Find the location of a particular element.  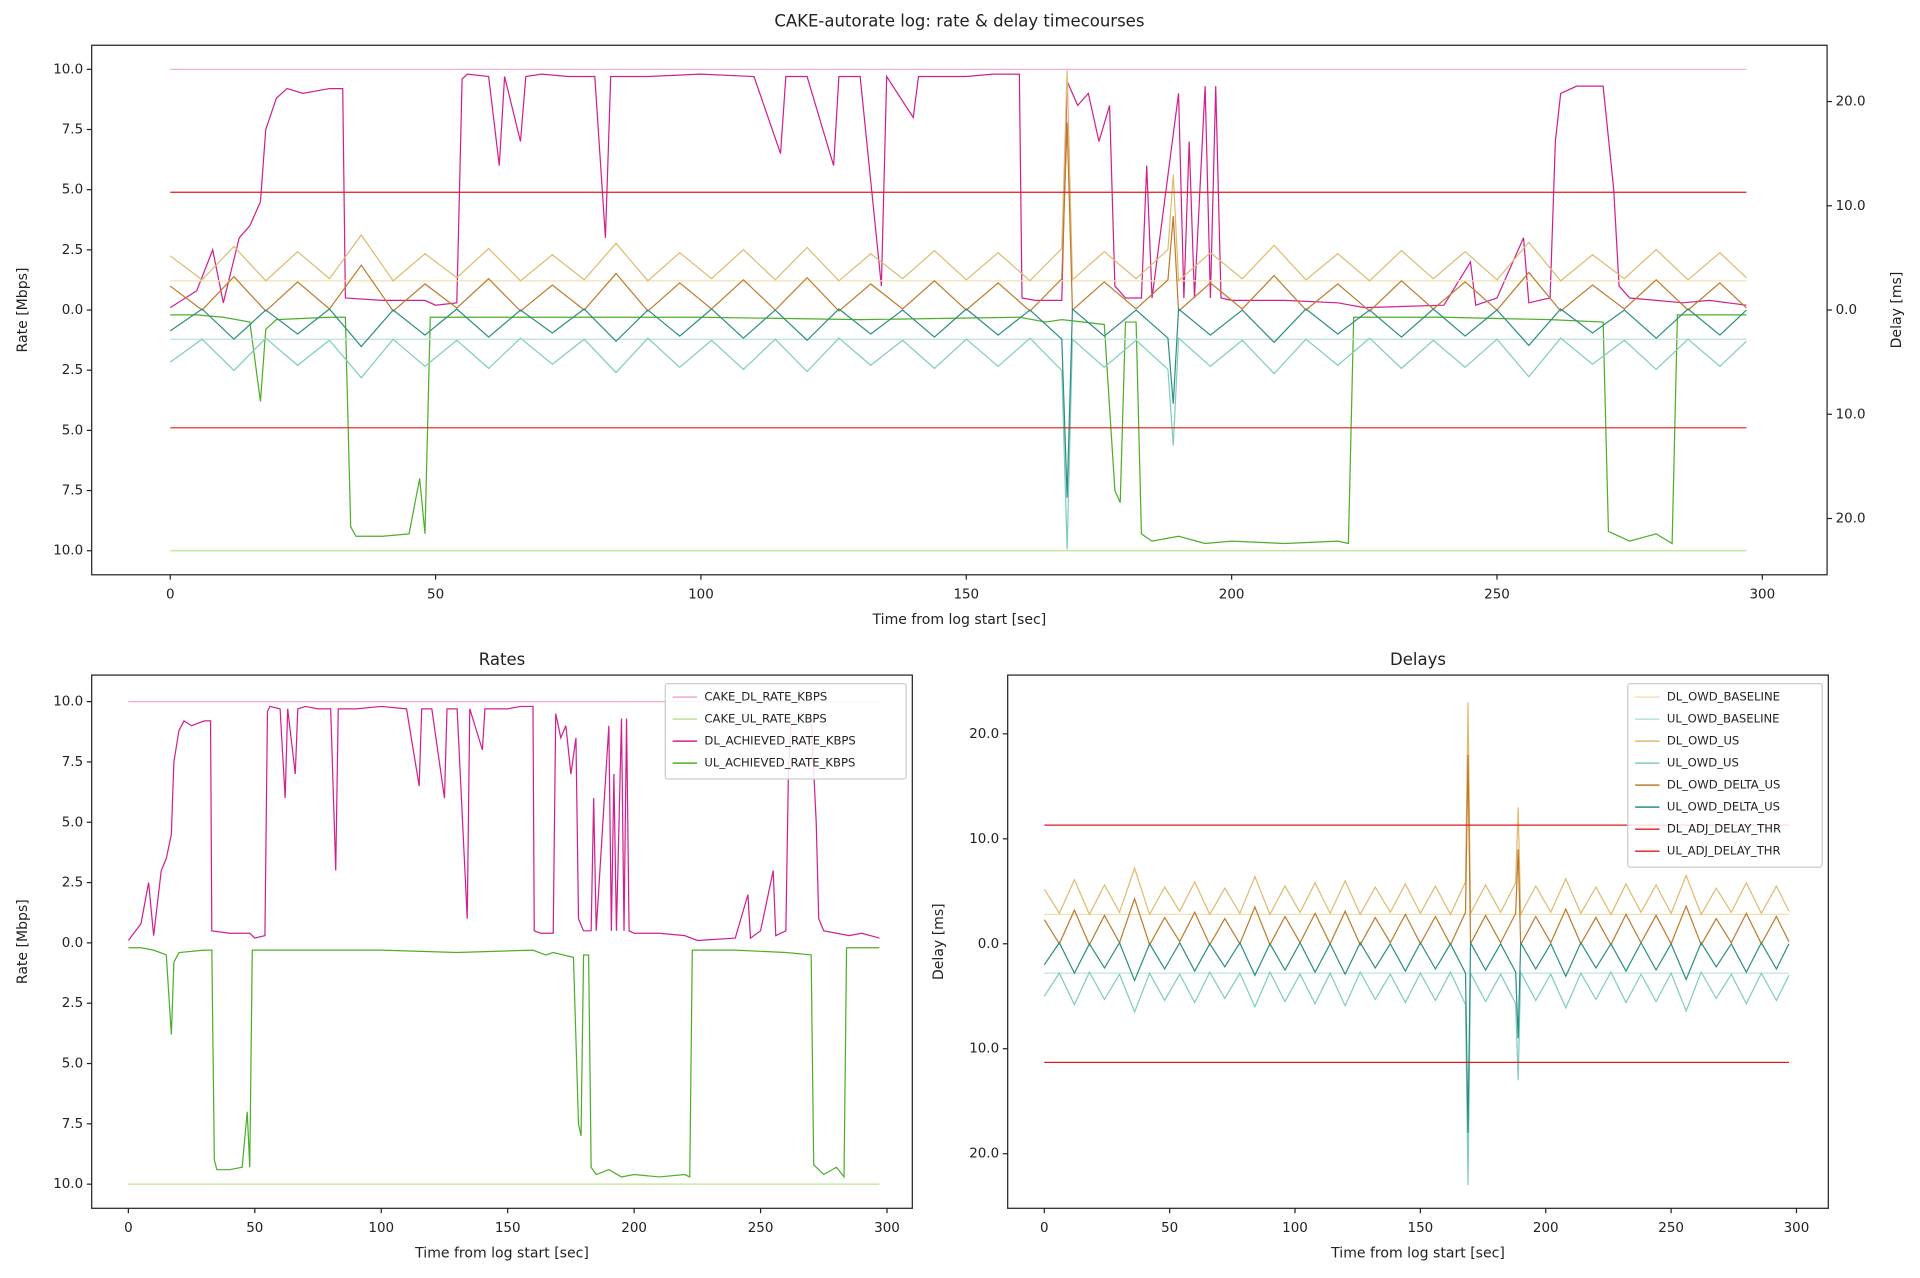

y2-tick-label: 0.0 is located at coordinates (1846, 310).